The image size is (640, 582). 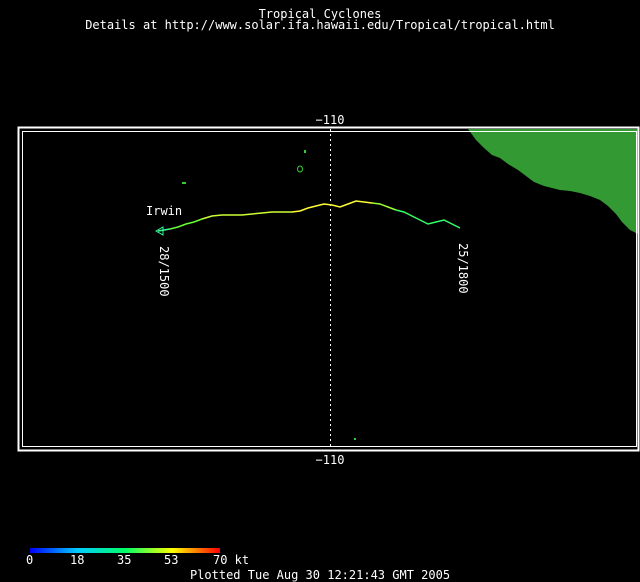 I want to click on map-title: Tropical Cyclones, so click(x=320, y=14).